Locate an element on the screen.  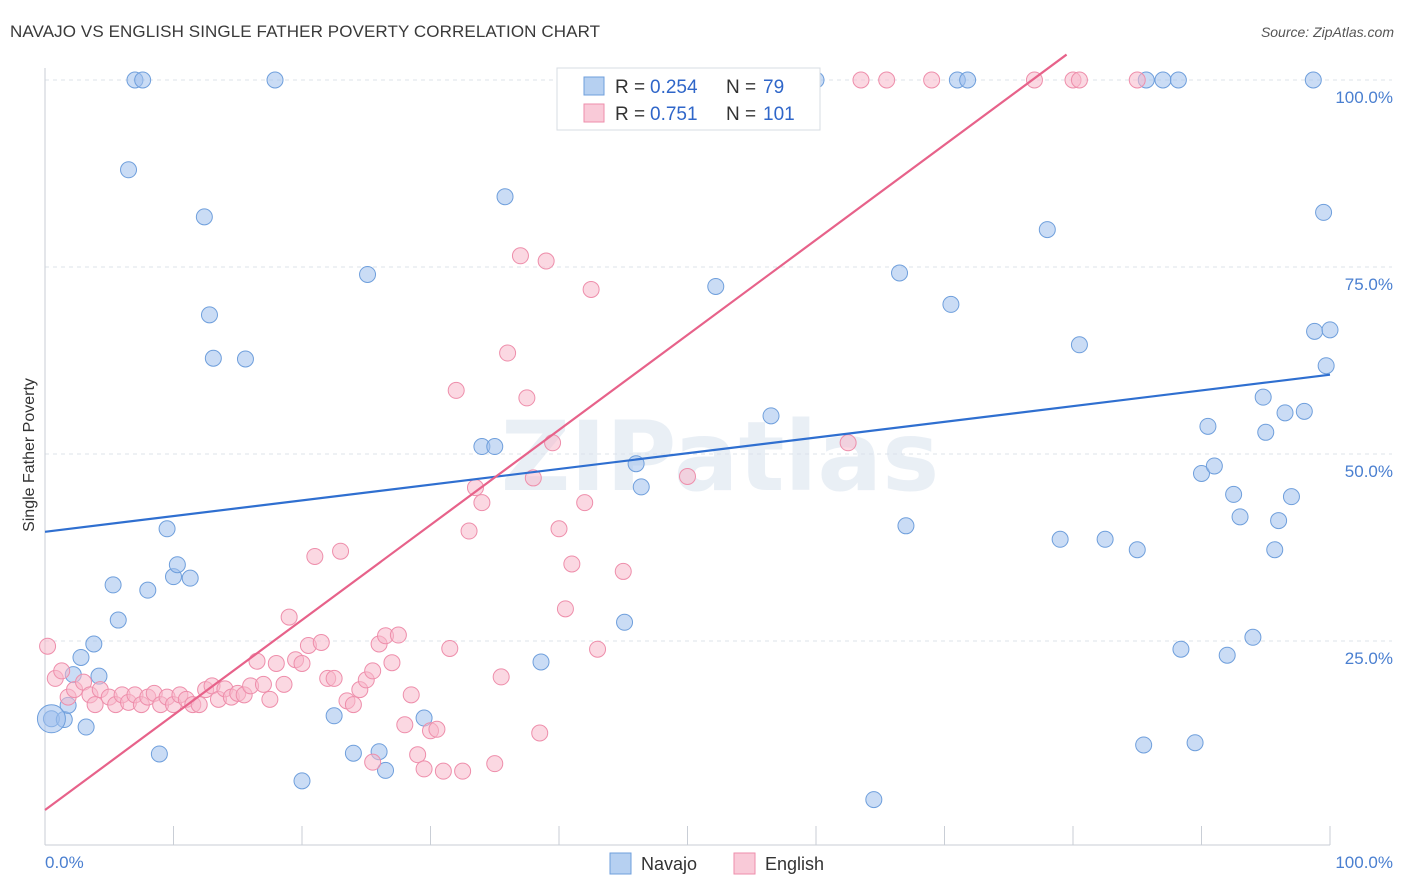
legend-n-value: 79 is located at coordinates (773, 87).